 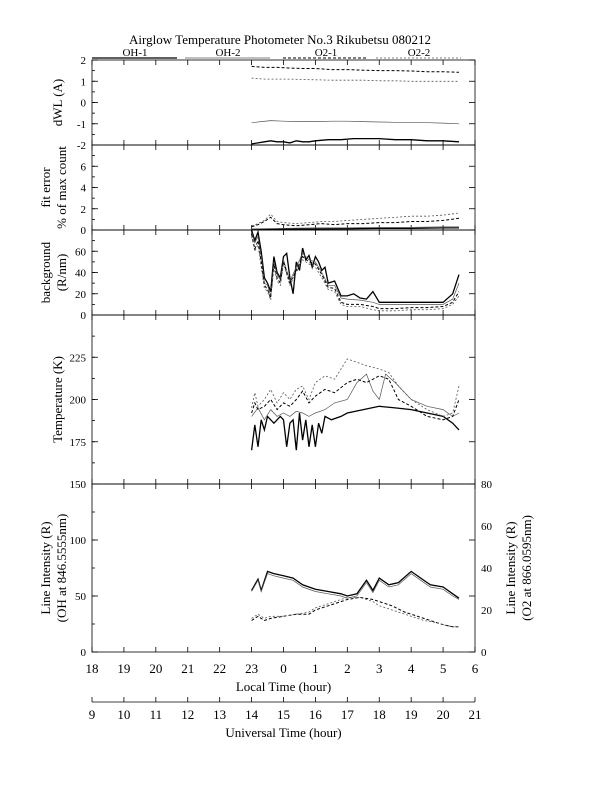 What do you see at coordinates (81, 295) in the screenshot?
I see `y-tick-label: 20` at bounding box center [81, 295].